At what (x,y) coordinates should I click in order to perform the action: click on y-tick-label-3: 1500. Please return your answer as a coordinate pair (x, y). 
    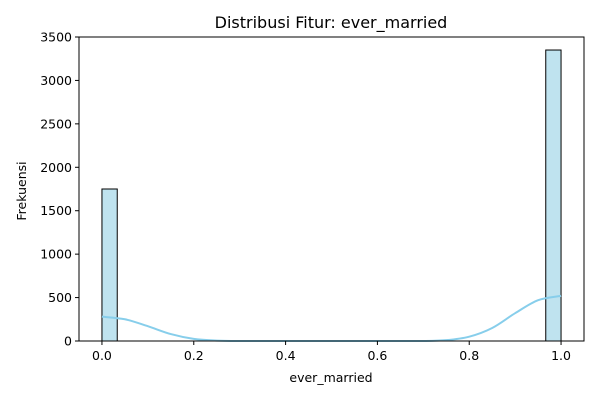
    Looking at the image, I should click on (56, 210).